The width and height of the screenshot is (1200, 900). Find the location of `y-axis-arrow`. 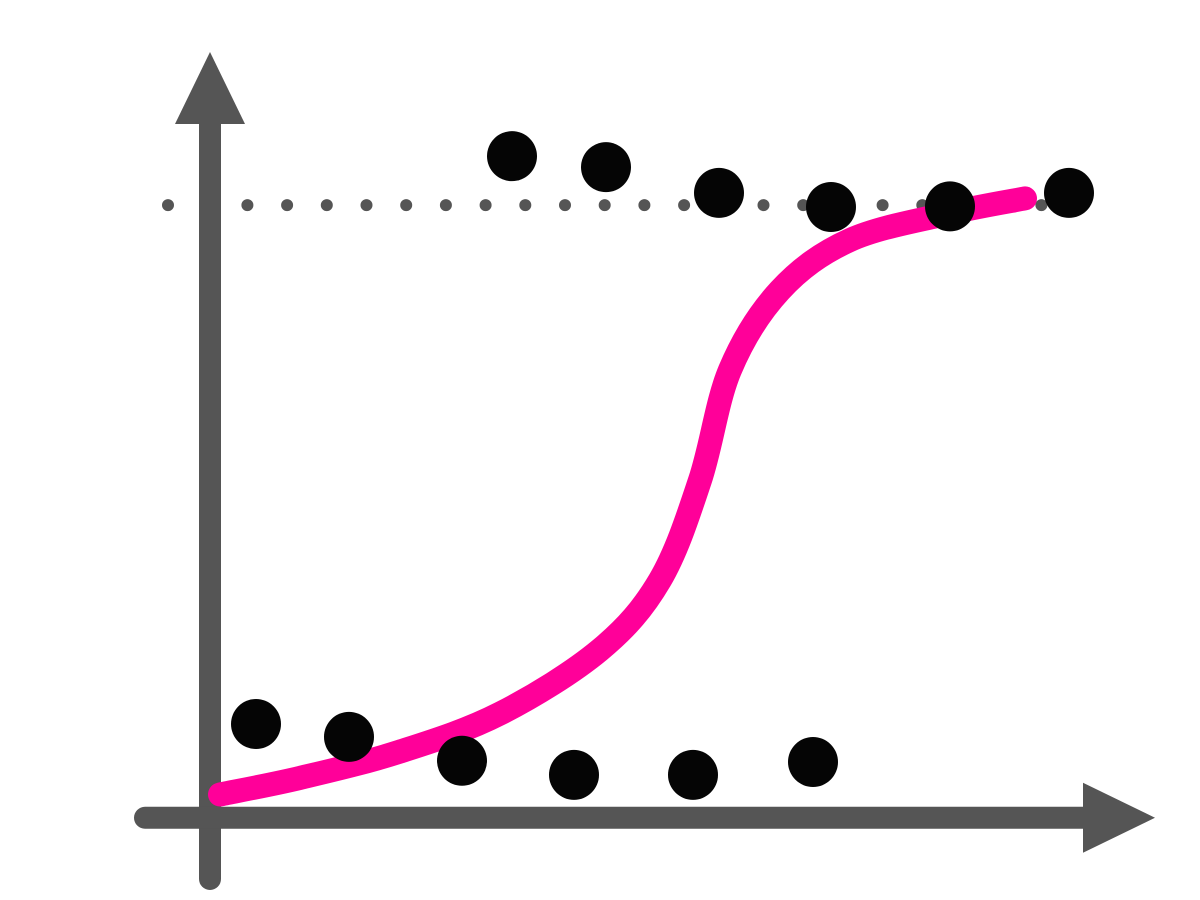

y-axis-arrow is located at coordinates (210, 88).